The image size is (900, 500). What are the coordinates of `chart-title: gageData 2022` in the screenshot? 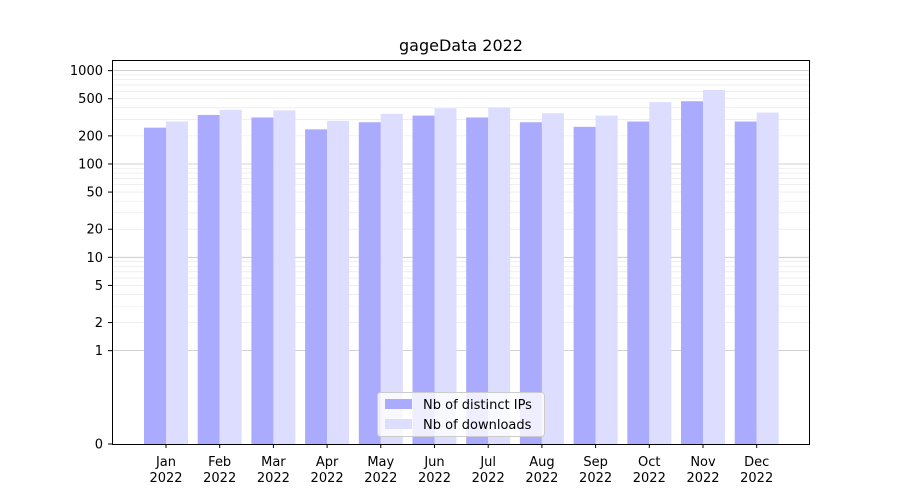 It's located at (461, 45).